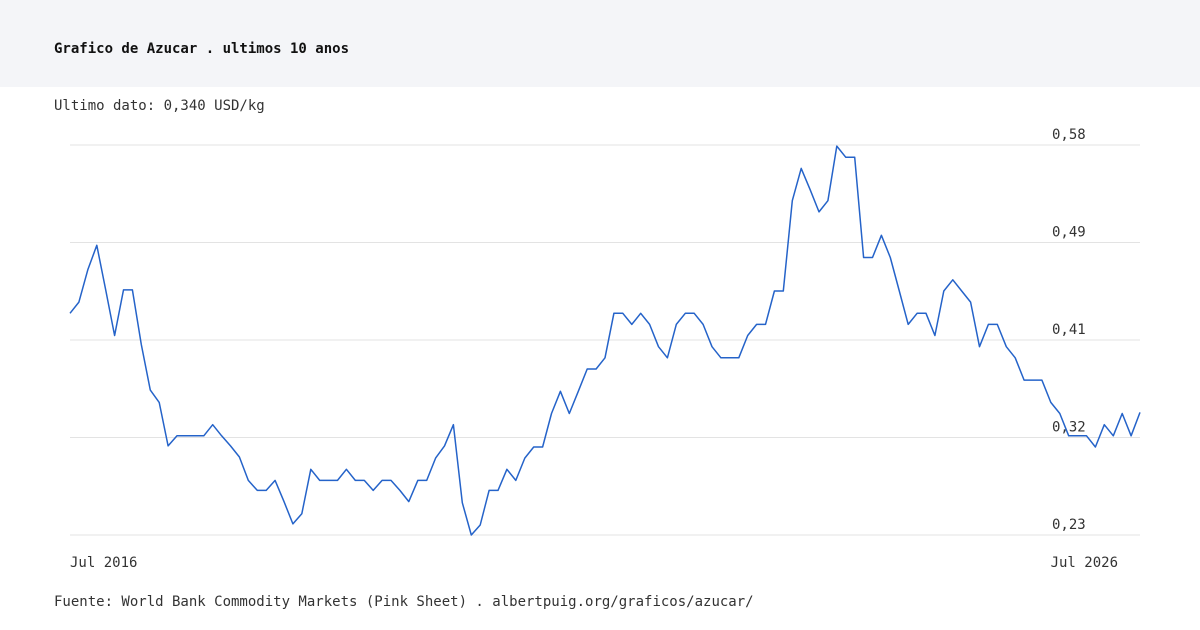  I want to click on subtitle: Ultimo dato: 0,340 USD/kg, so click(159, 106).